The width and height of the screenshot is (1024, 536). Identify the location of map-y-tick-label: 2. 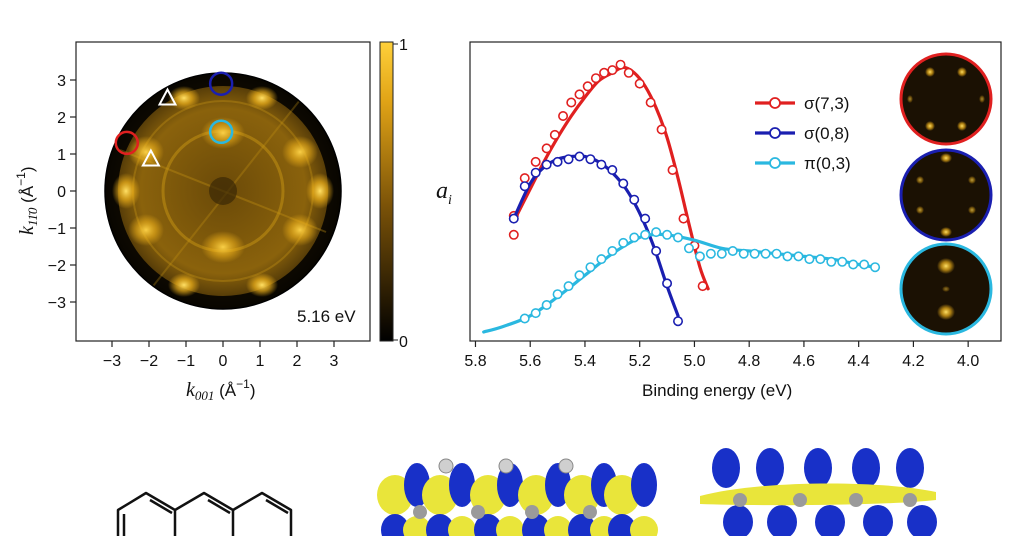
(61, 118).